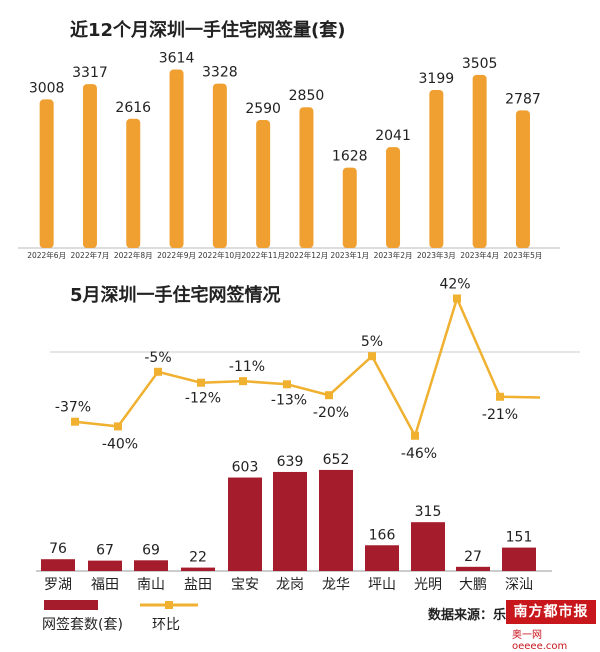 Image resolution: width=600 pixels, height=652 pixels. Describe the element at coordinates (474, 615) in the screenshot. I see `data-source: 数据来源：乐有` at that location.